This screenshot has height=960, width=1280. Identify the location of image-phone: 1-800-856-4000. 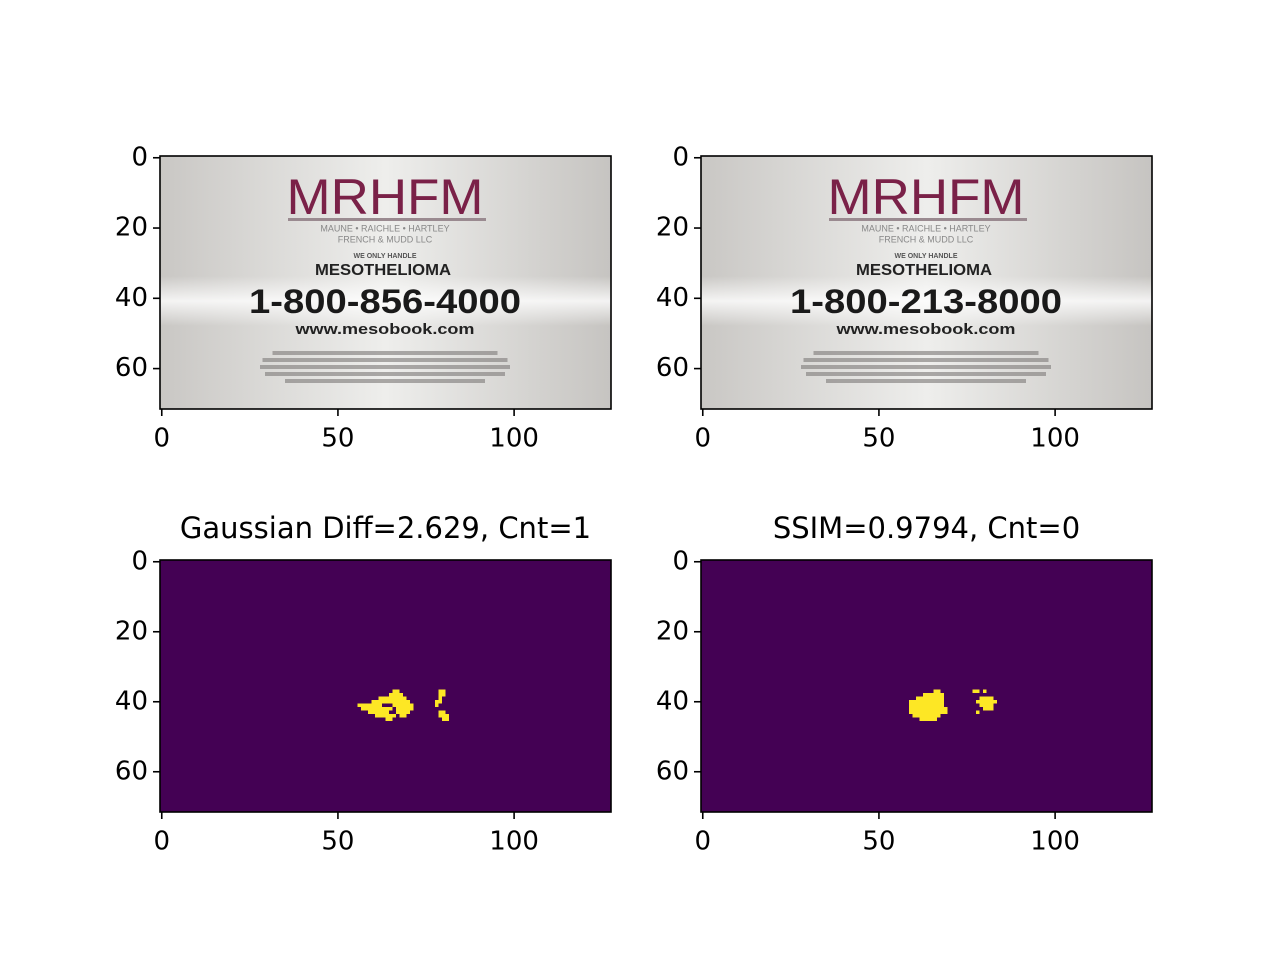
(385, 302).